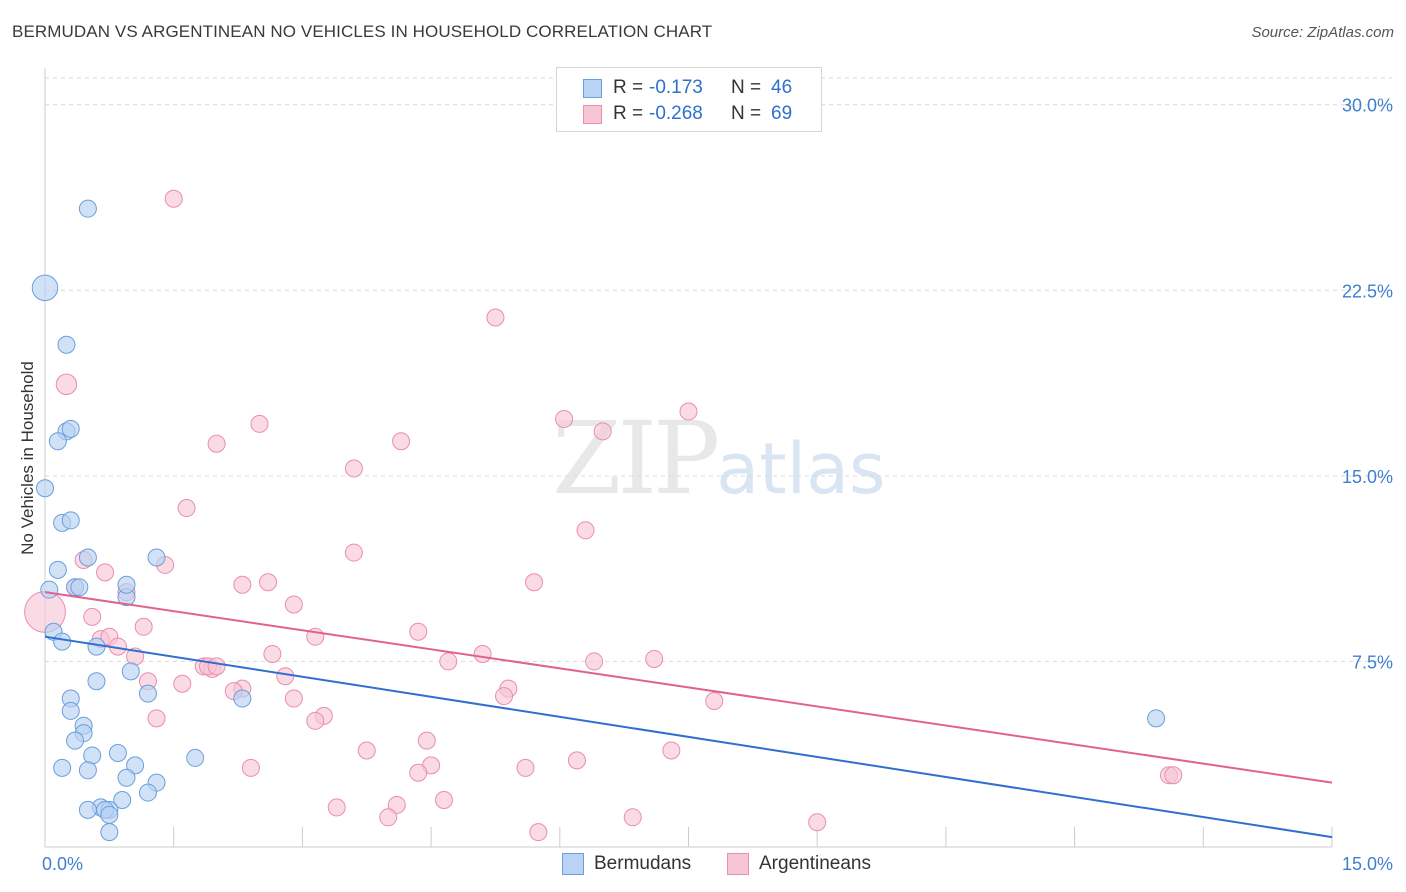  What do you see at coordinates (782, 87) in the screenshot?
I see `legend-n-value: 46` at bounding box center [782, 87].